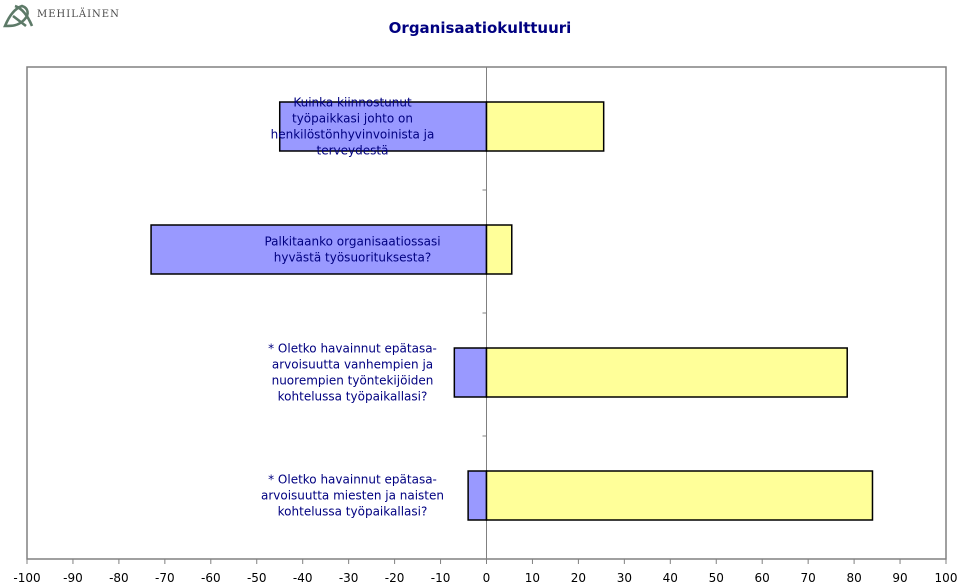 This screenshot has height=584, width=960. What do you see at coordinates (257, 577) in the screenshot?
I see `x-tick-label: -50` at bounding box center [257, 577].